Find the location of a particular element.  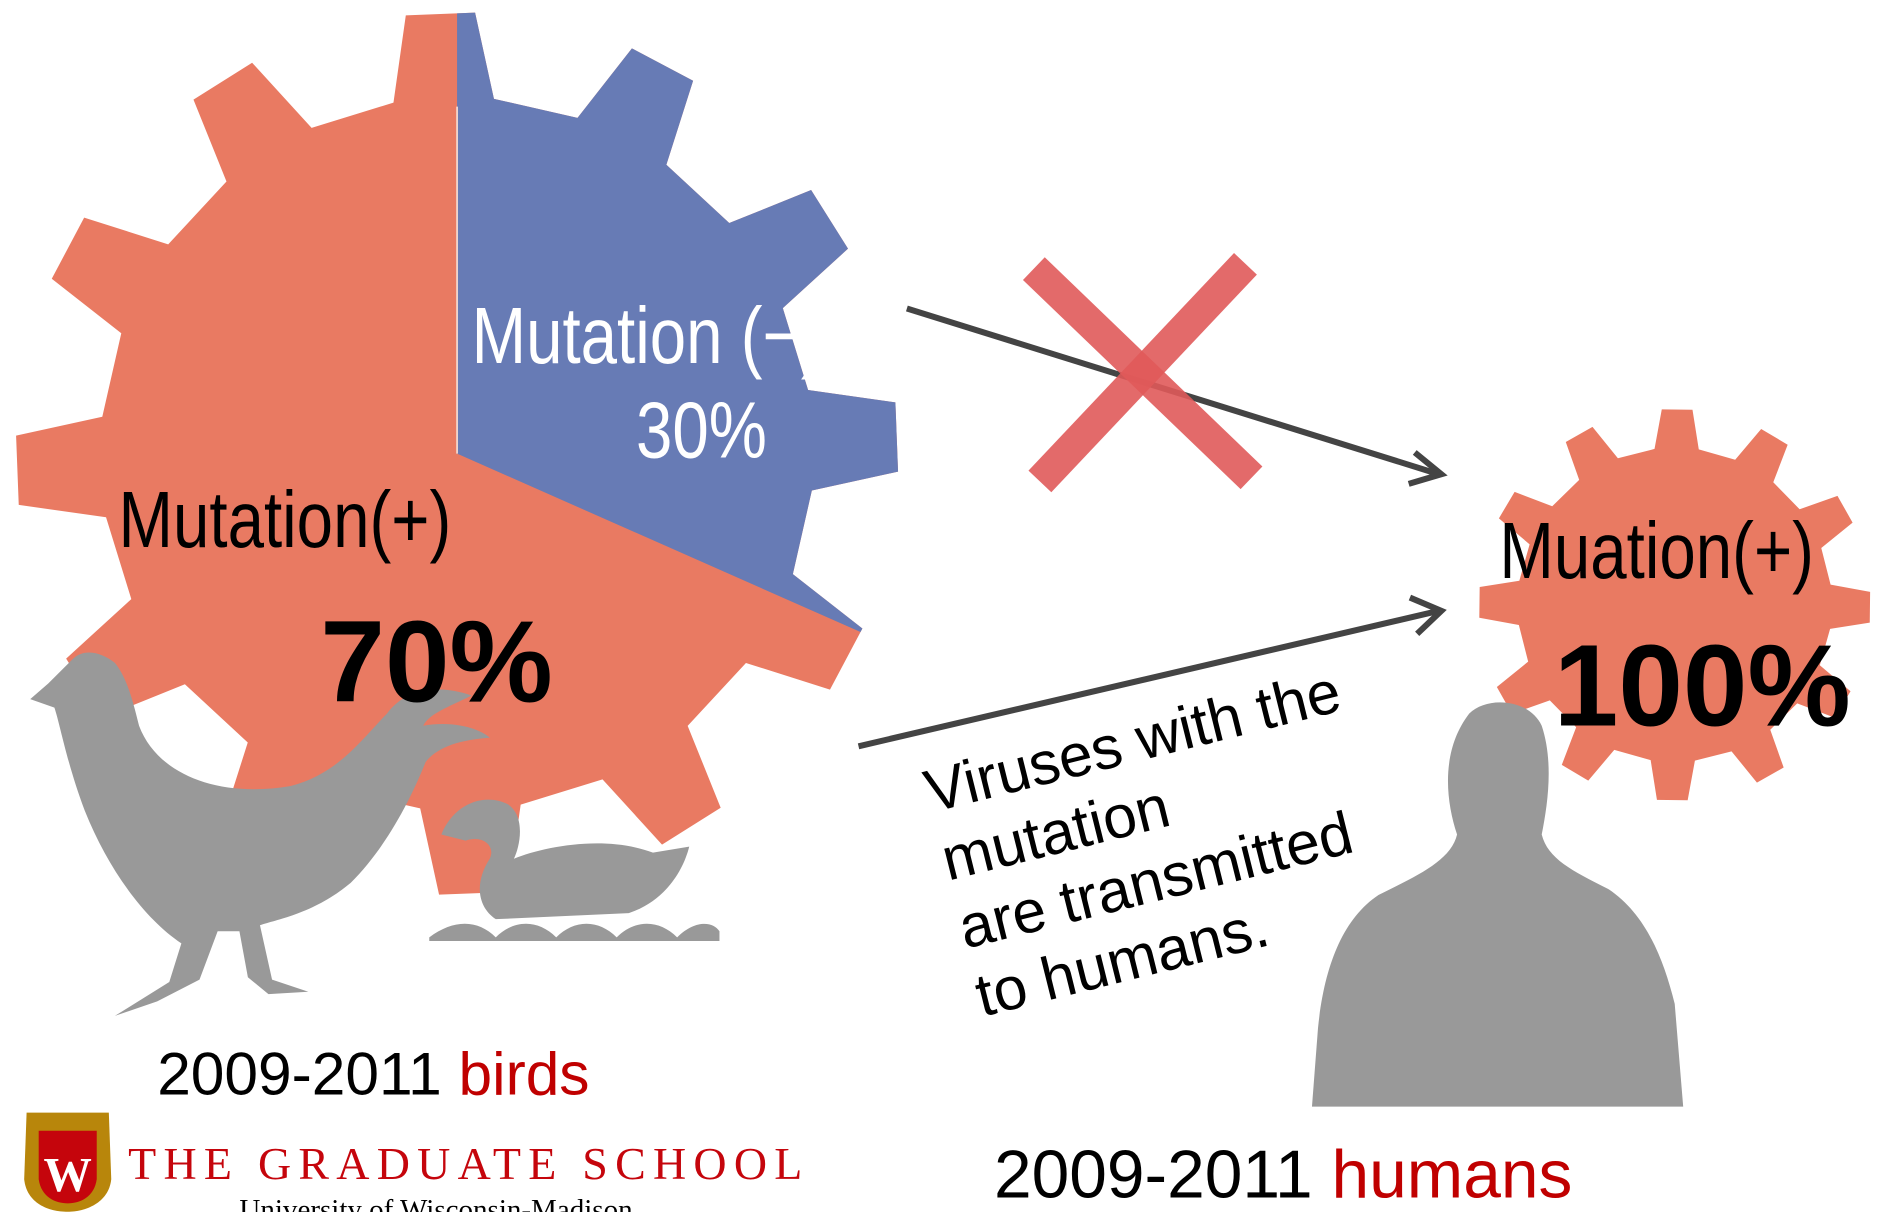

humans-caption: 2009-2011 humans is located at coordinates (1283, 1174).